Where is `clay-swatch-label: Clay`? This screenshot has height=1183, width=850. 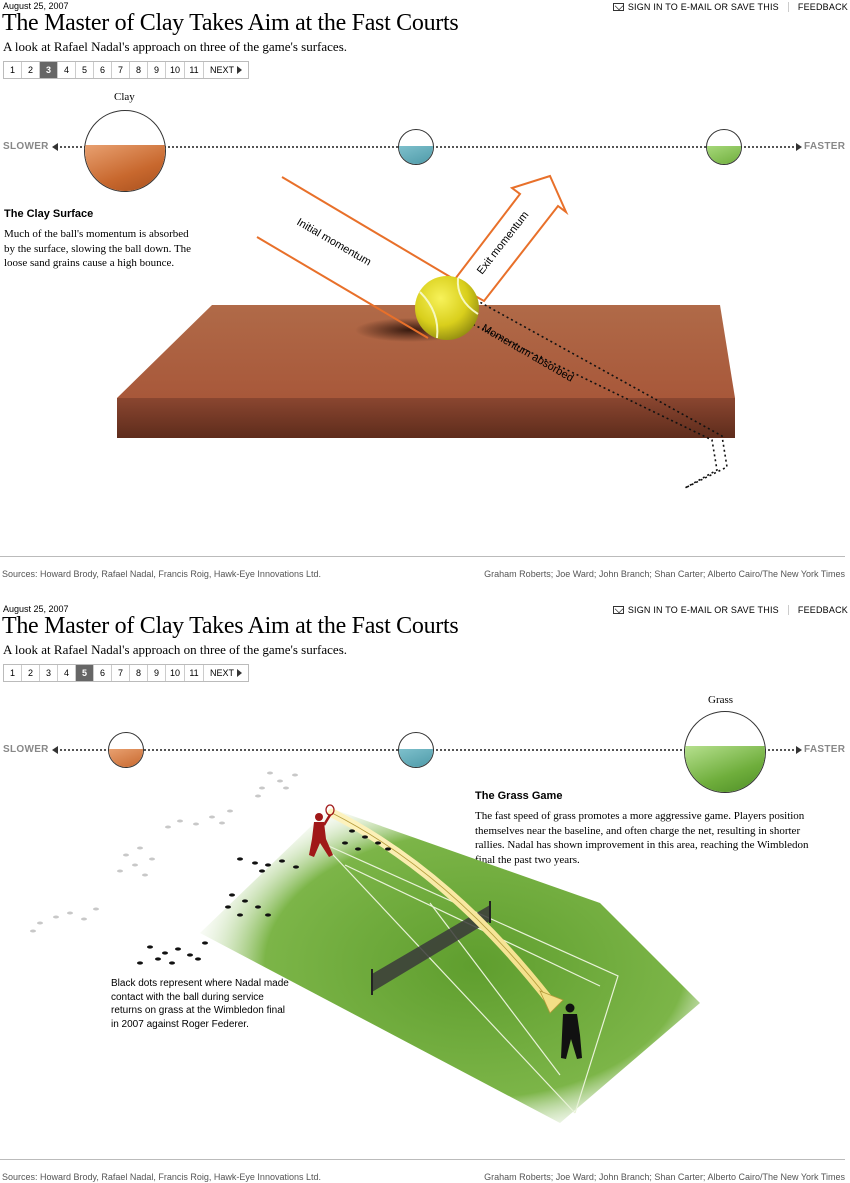
clay-swatch-label: Clay is located at coordinates (124, 97).